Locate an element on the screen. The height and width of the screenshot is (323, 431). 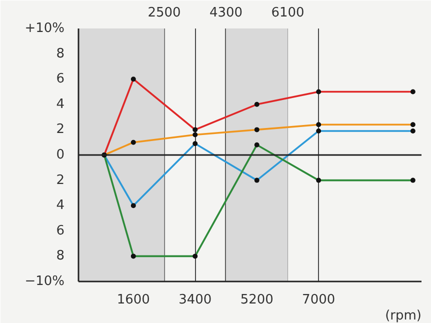
x2-tick-label: 4300 is located at coordinates (226, 13).